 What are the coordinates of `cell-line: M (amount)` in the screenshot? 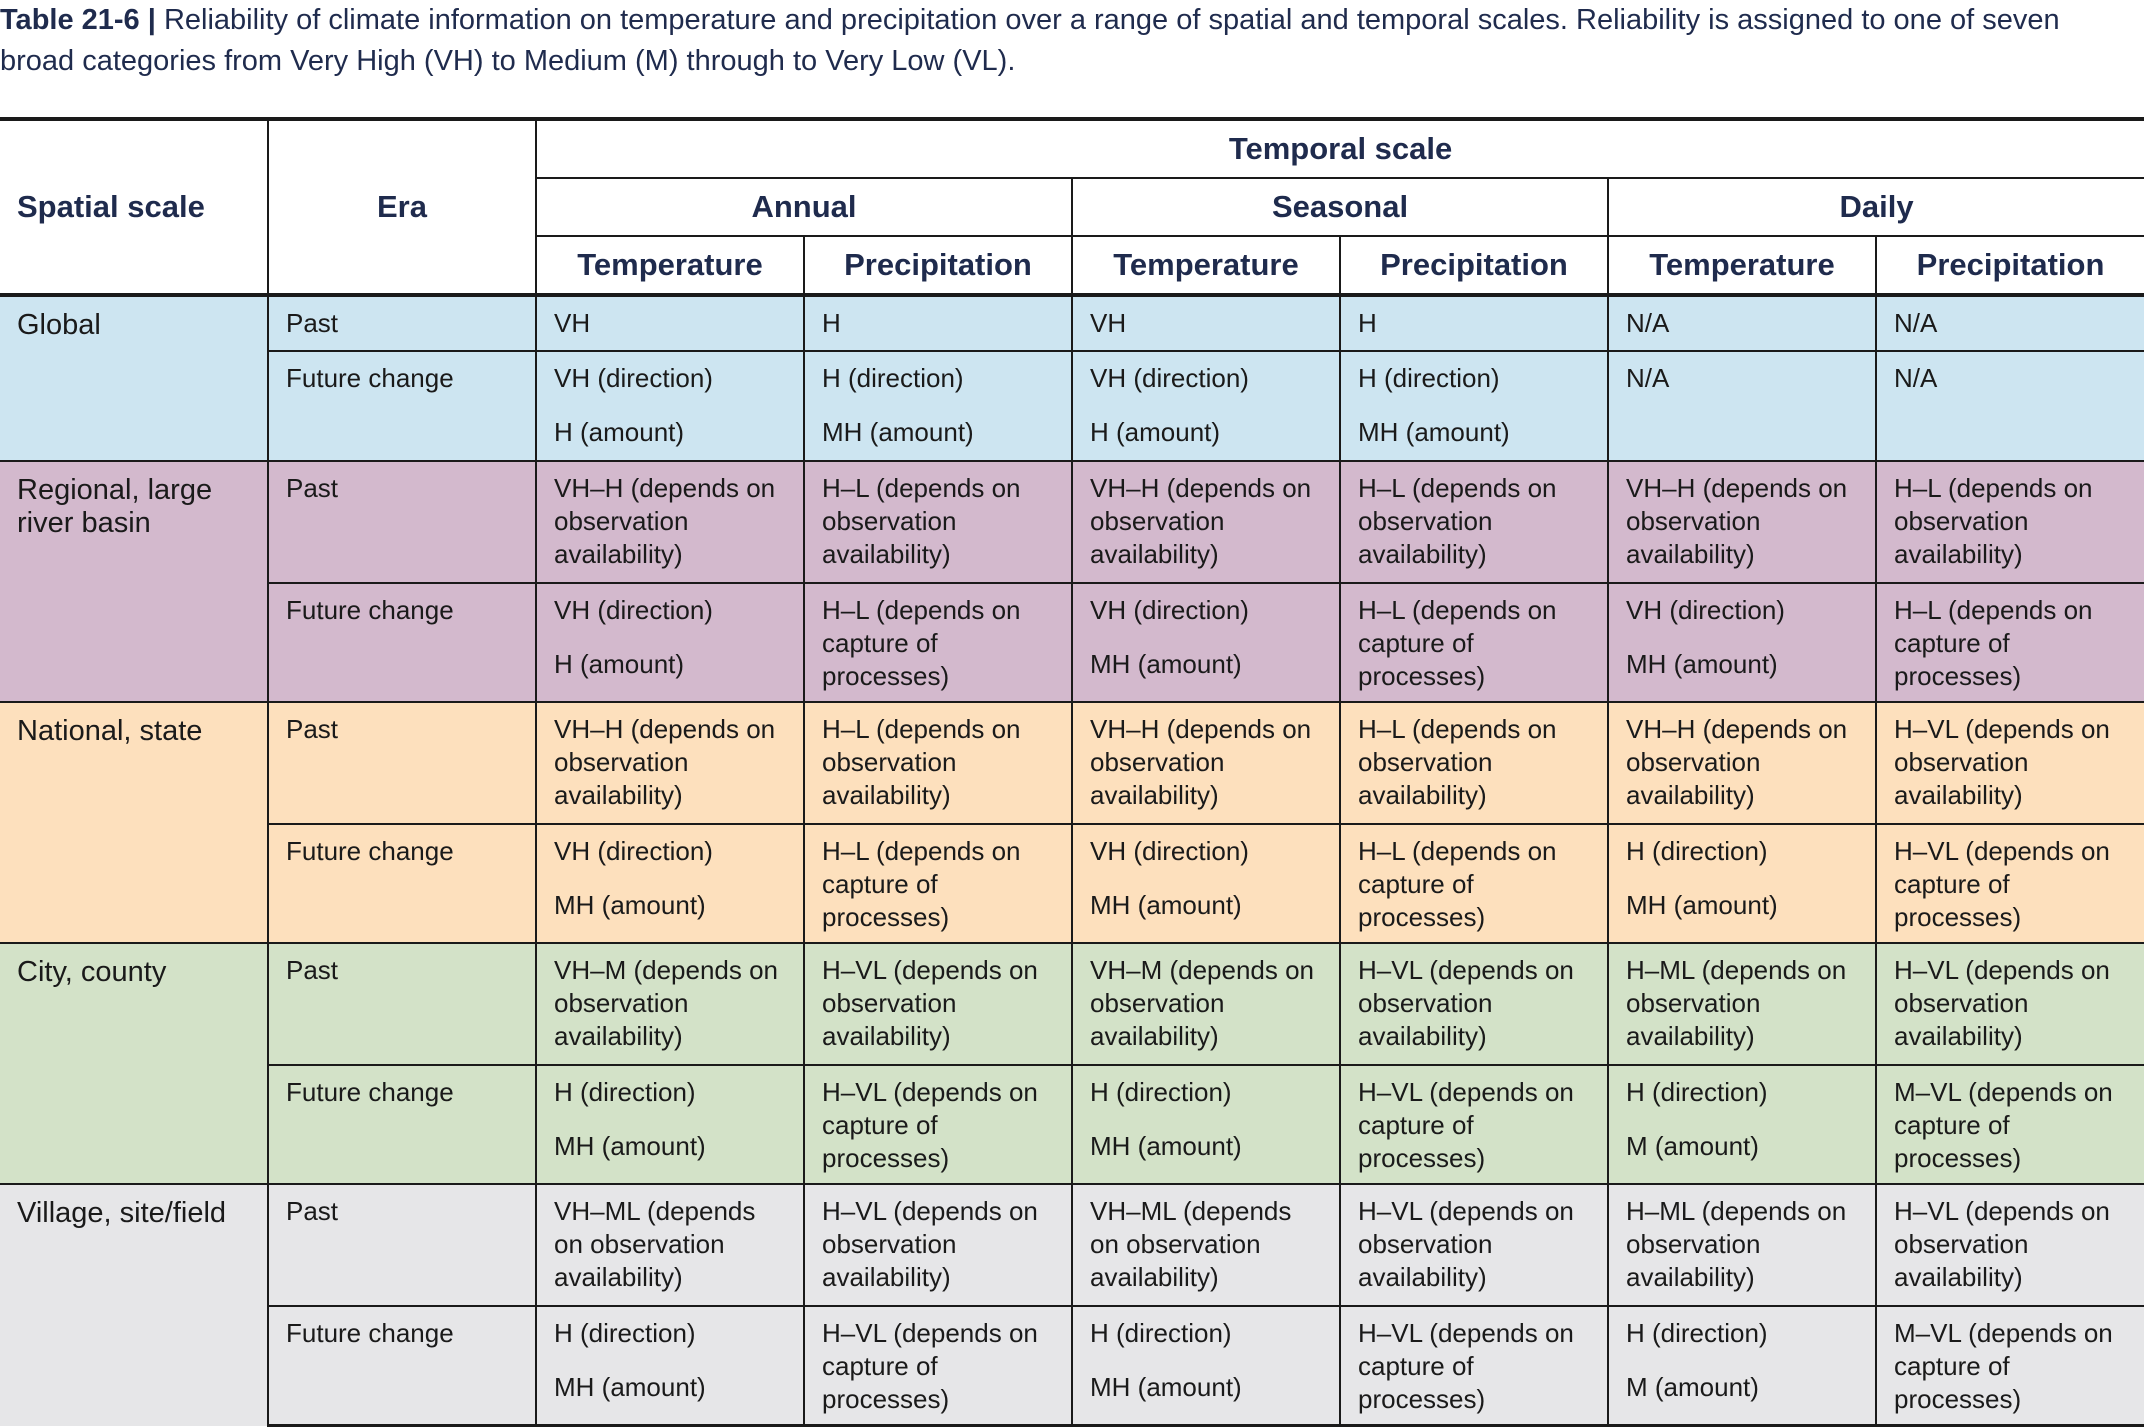 It's located at (1692, 1387).